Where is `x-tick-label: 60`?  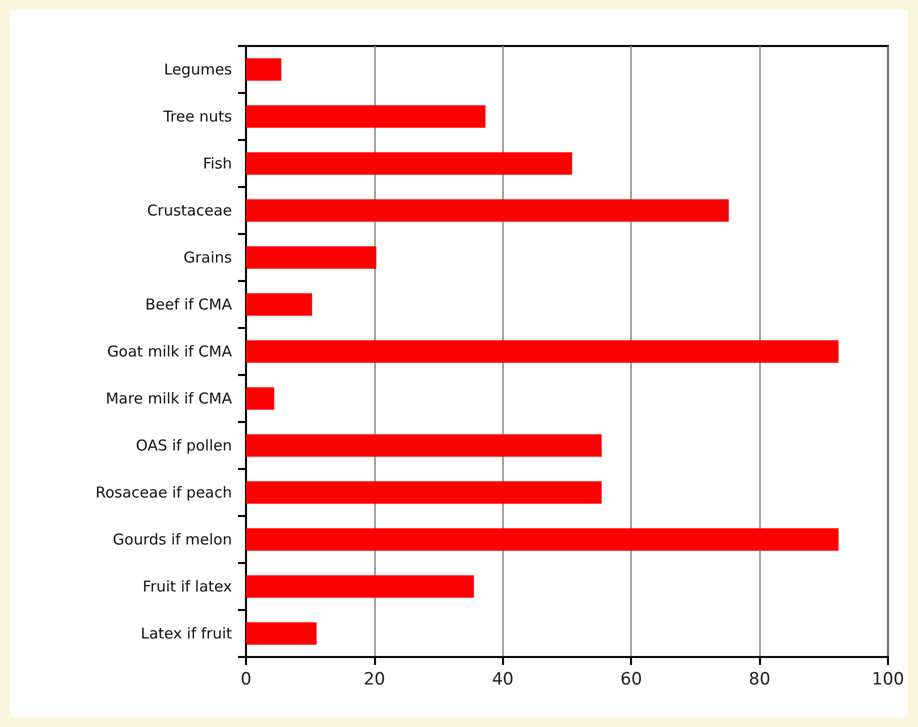 x-tick-label: 60 is located at coordinates (631, 680).